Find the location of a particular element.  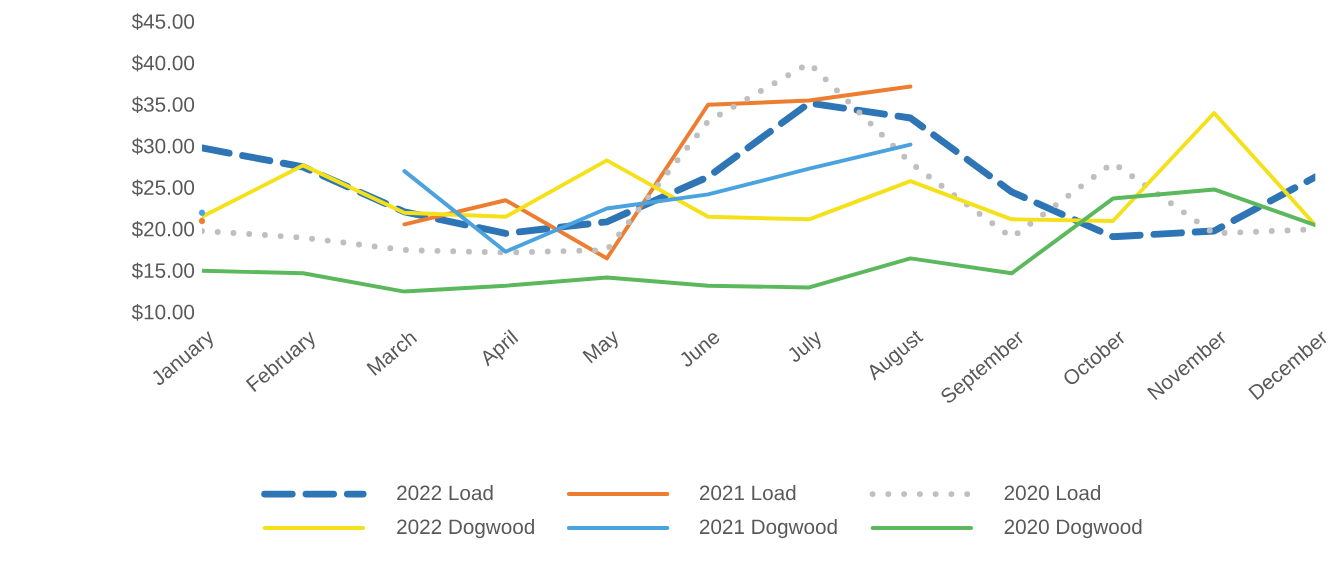

x-tick-label: June is located at coordinates (700, 350).